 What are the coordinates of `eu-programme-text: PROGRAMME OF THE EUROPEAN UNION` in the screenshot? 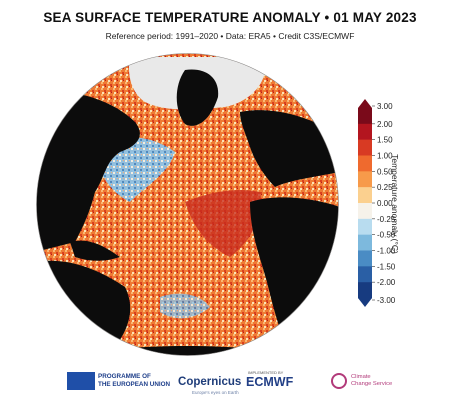 It's located at (134, 381).